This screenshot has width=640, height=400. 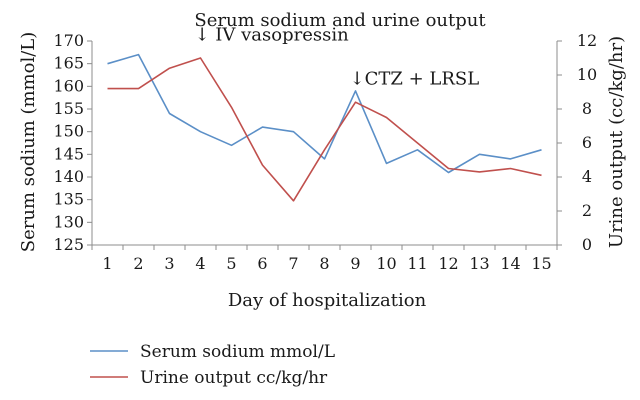 I want to click on y-tick-label-right: 0, so click(x=587, y=244).